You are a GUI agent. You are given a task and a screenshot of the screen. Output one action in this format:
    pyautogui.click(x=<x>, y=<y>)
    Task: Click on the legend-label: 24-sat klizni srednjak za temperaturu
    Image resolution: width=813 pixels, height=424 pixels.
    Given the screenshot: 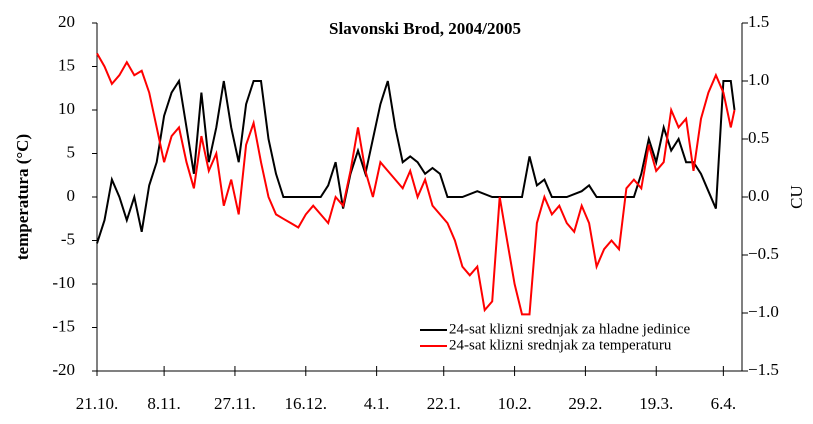 What is the action you would take?
    pyautogui.click(x=560, y=345)
    